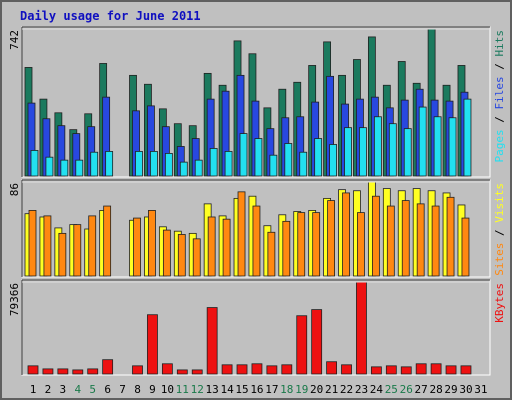 Image resolution: width=512 pixels, height=400 pixels. What do you see at coordinates (499, 92) in the screenshot?
I see `legend-entry: Files` at bounding box center [499, 92].